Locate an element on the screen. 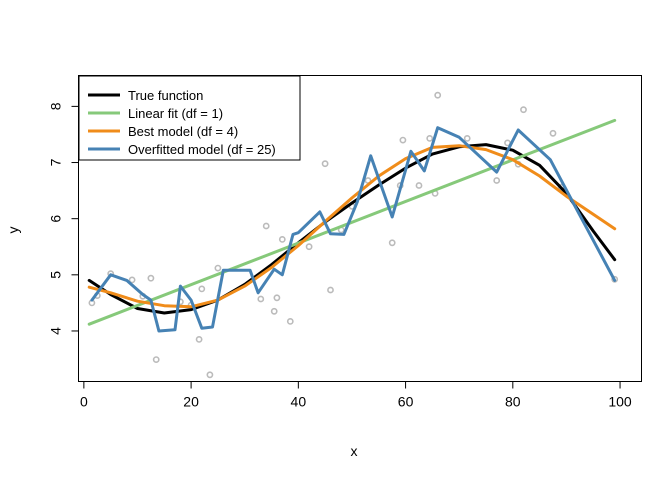  y-axis-title: y is located at coordinates (13, 230).